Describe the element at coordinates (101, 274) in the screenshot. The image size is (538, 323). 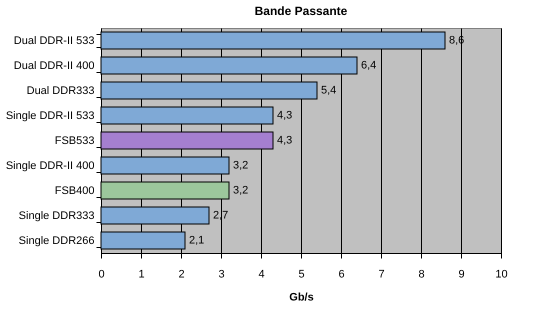
I see `x-tick-label: 0` at that location.